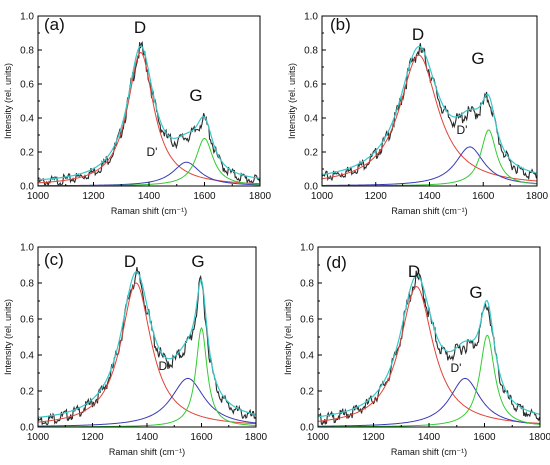 The image size is (550, 465). Describe the element at coordinates (336, 262) in the screenshot. I see `panel-label: (d)` at that location.